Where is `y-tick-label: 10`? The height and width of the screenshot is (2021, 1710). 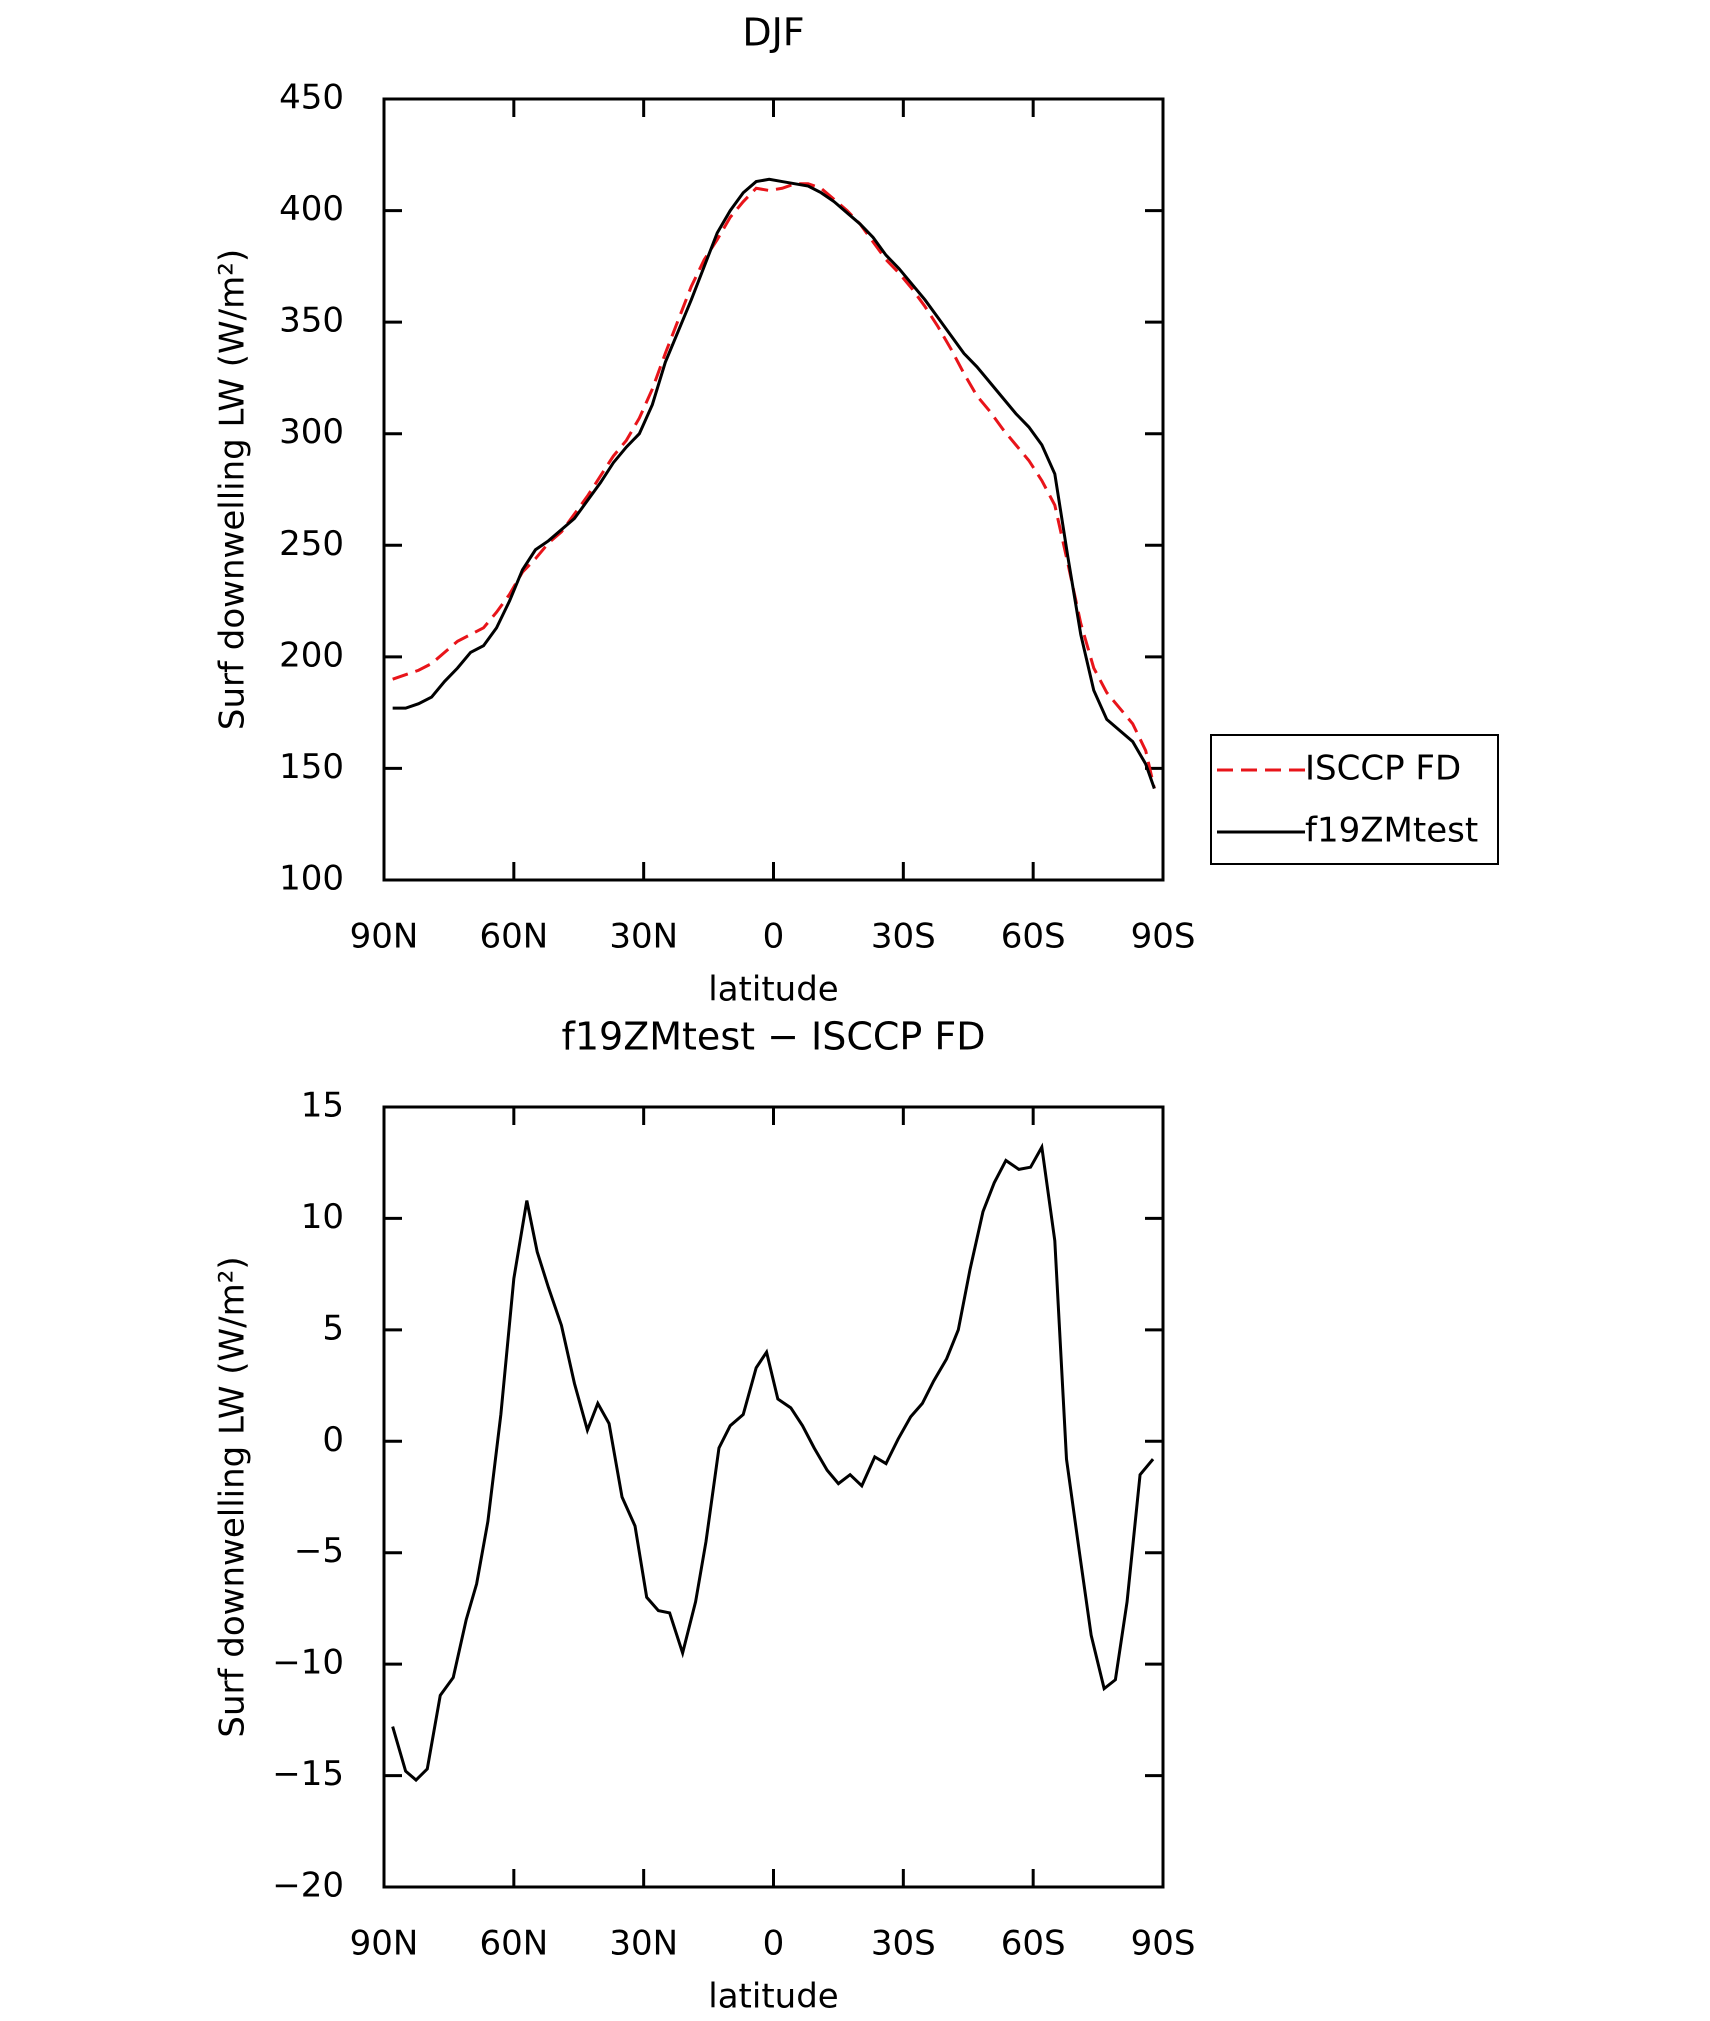 y-tick-label: 10 is located at coordinates (322, 1217).